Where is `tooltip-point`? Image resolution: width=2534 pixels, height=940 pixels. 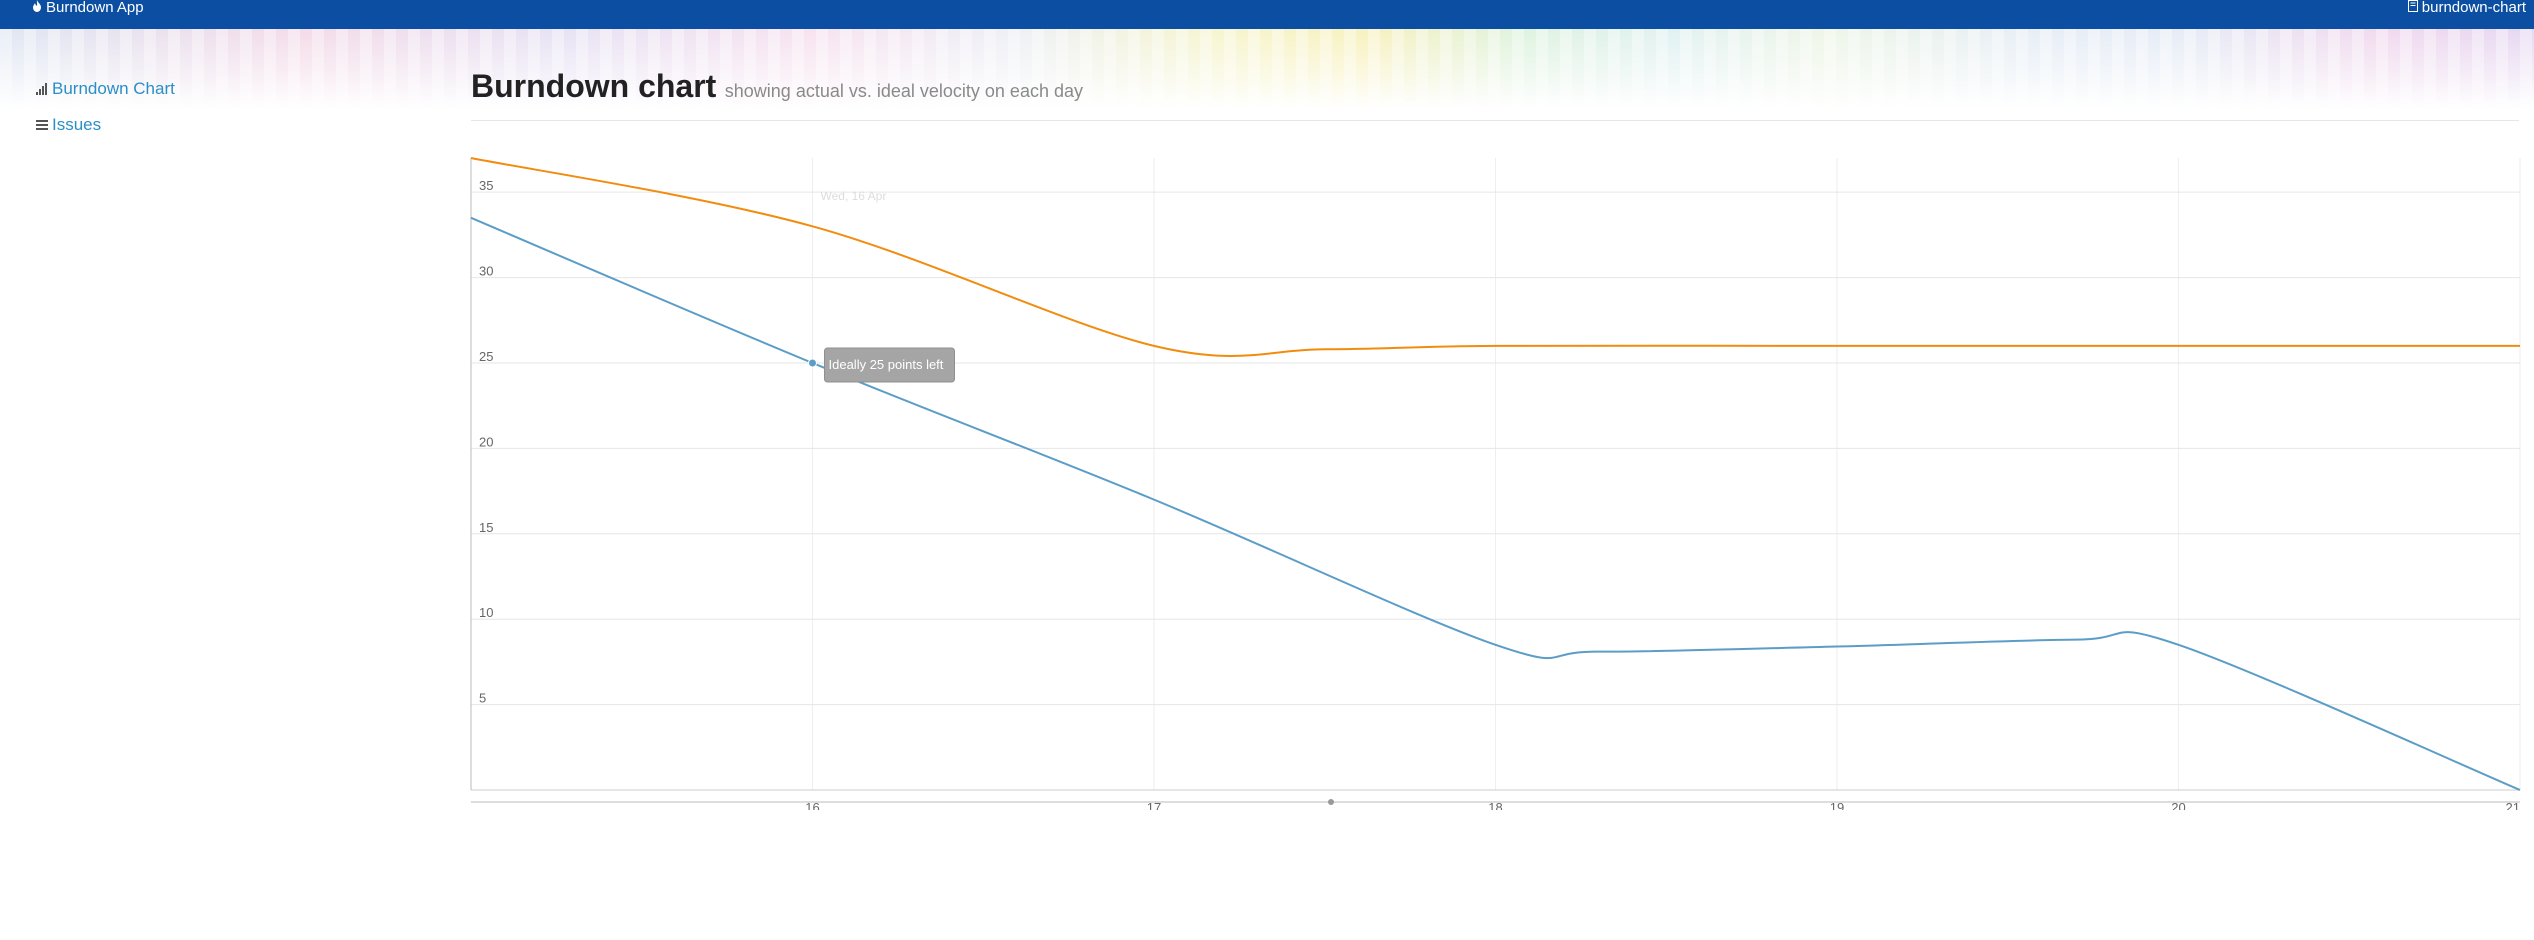
tooltip-point is located at coordinates (812, 363).